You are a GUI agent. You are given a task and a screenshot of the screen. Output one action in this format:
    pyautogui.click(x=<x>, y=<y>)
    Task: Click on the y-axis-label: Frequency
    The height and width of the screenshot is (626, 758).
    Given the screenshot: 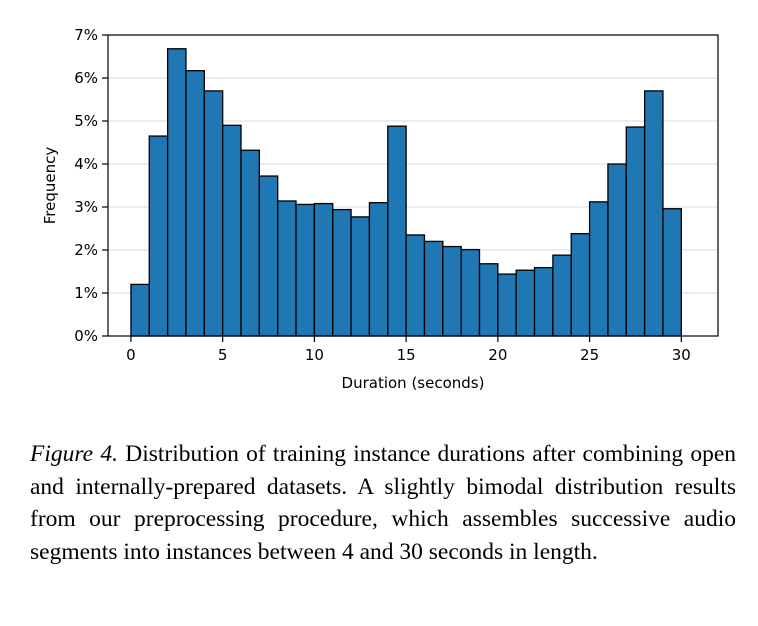 What is the action you would take?
    pyautogui.click(x=50, y=186)
    